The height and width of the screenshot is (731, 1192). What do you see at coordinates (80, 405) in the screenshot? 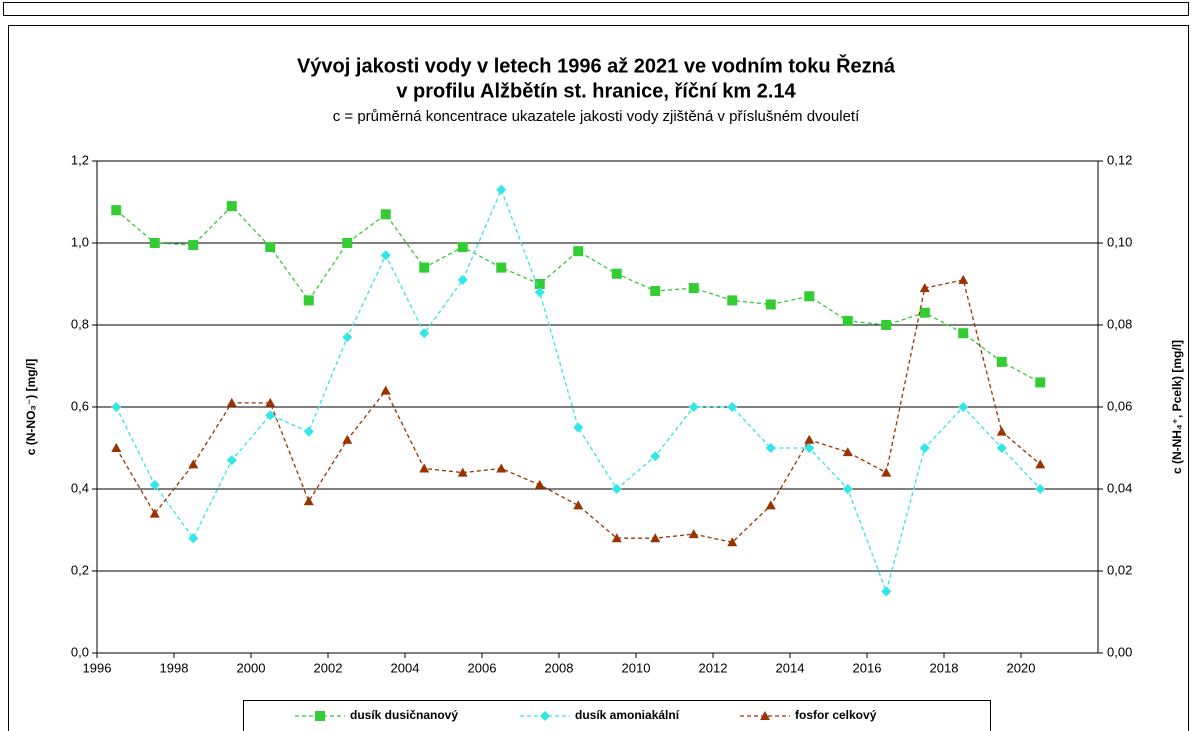
I see `y-tick-label: 0,6` at bounding box center [80, 405].